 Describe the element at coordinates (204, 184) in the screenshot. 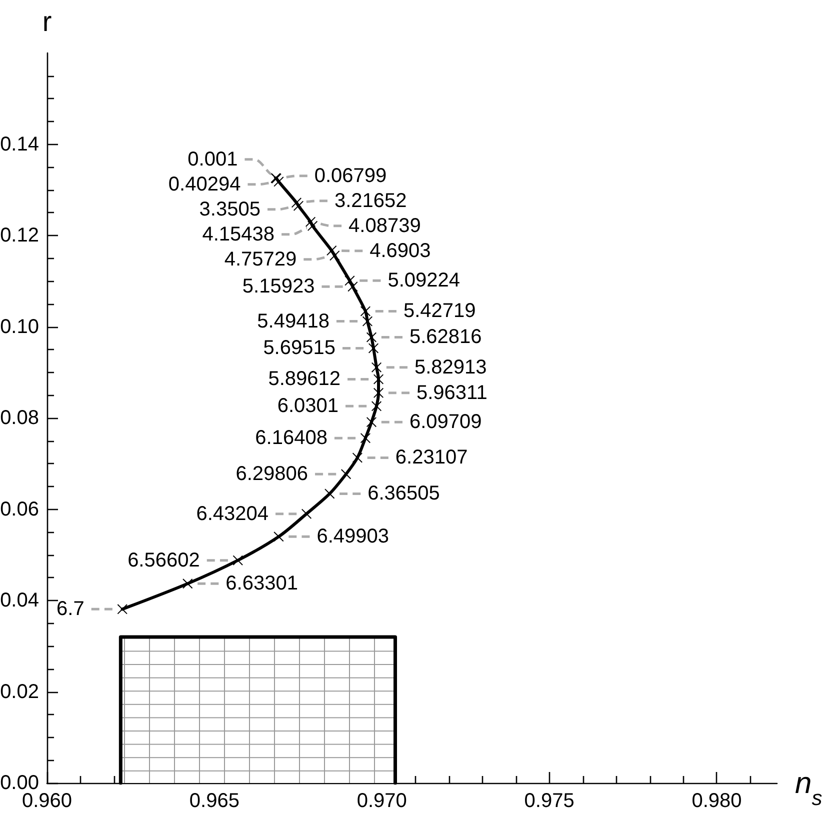

I see `annotation: 0.40294` at that location.